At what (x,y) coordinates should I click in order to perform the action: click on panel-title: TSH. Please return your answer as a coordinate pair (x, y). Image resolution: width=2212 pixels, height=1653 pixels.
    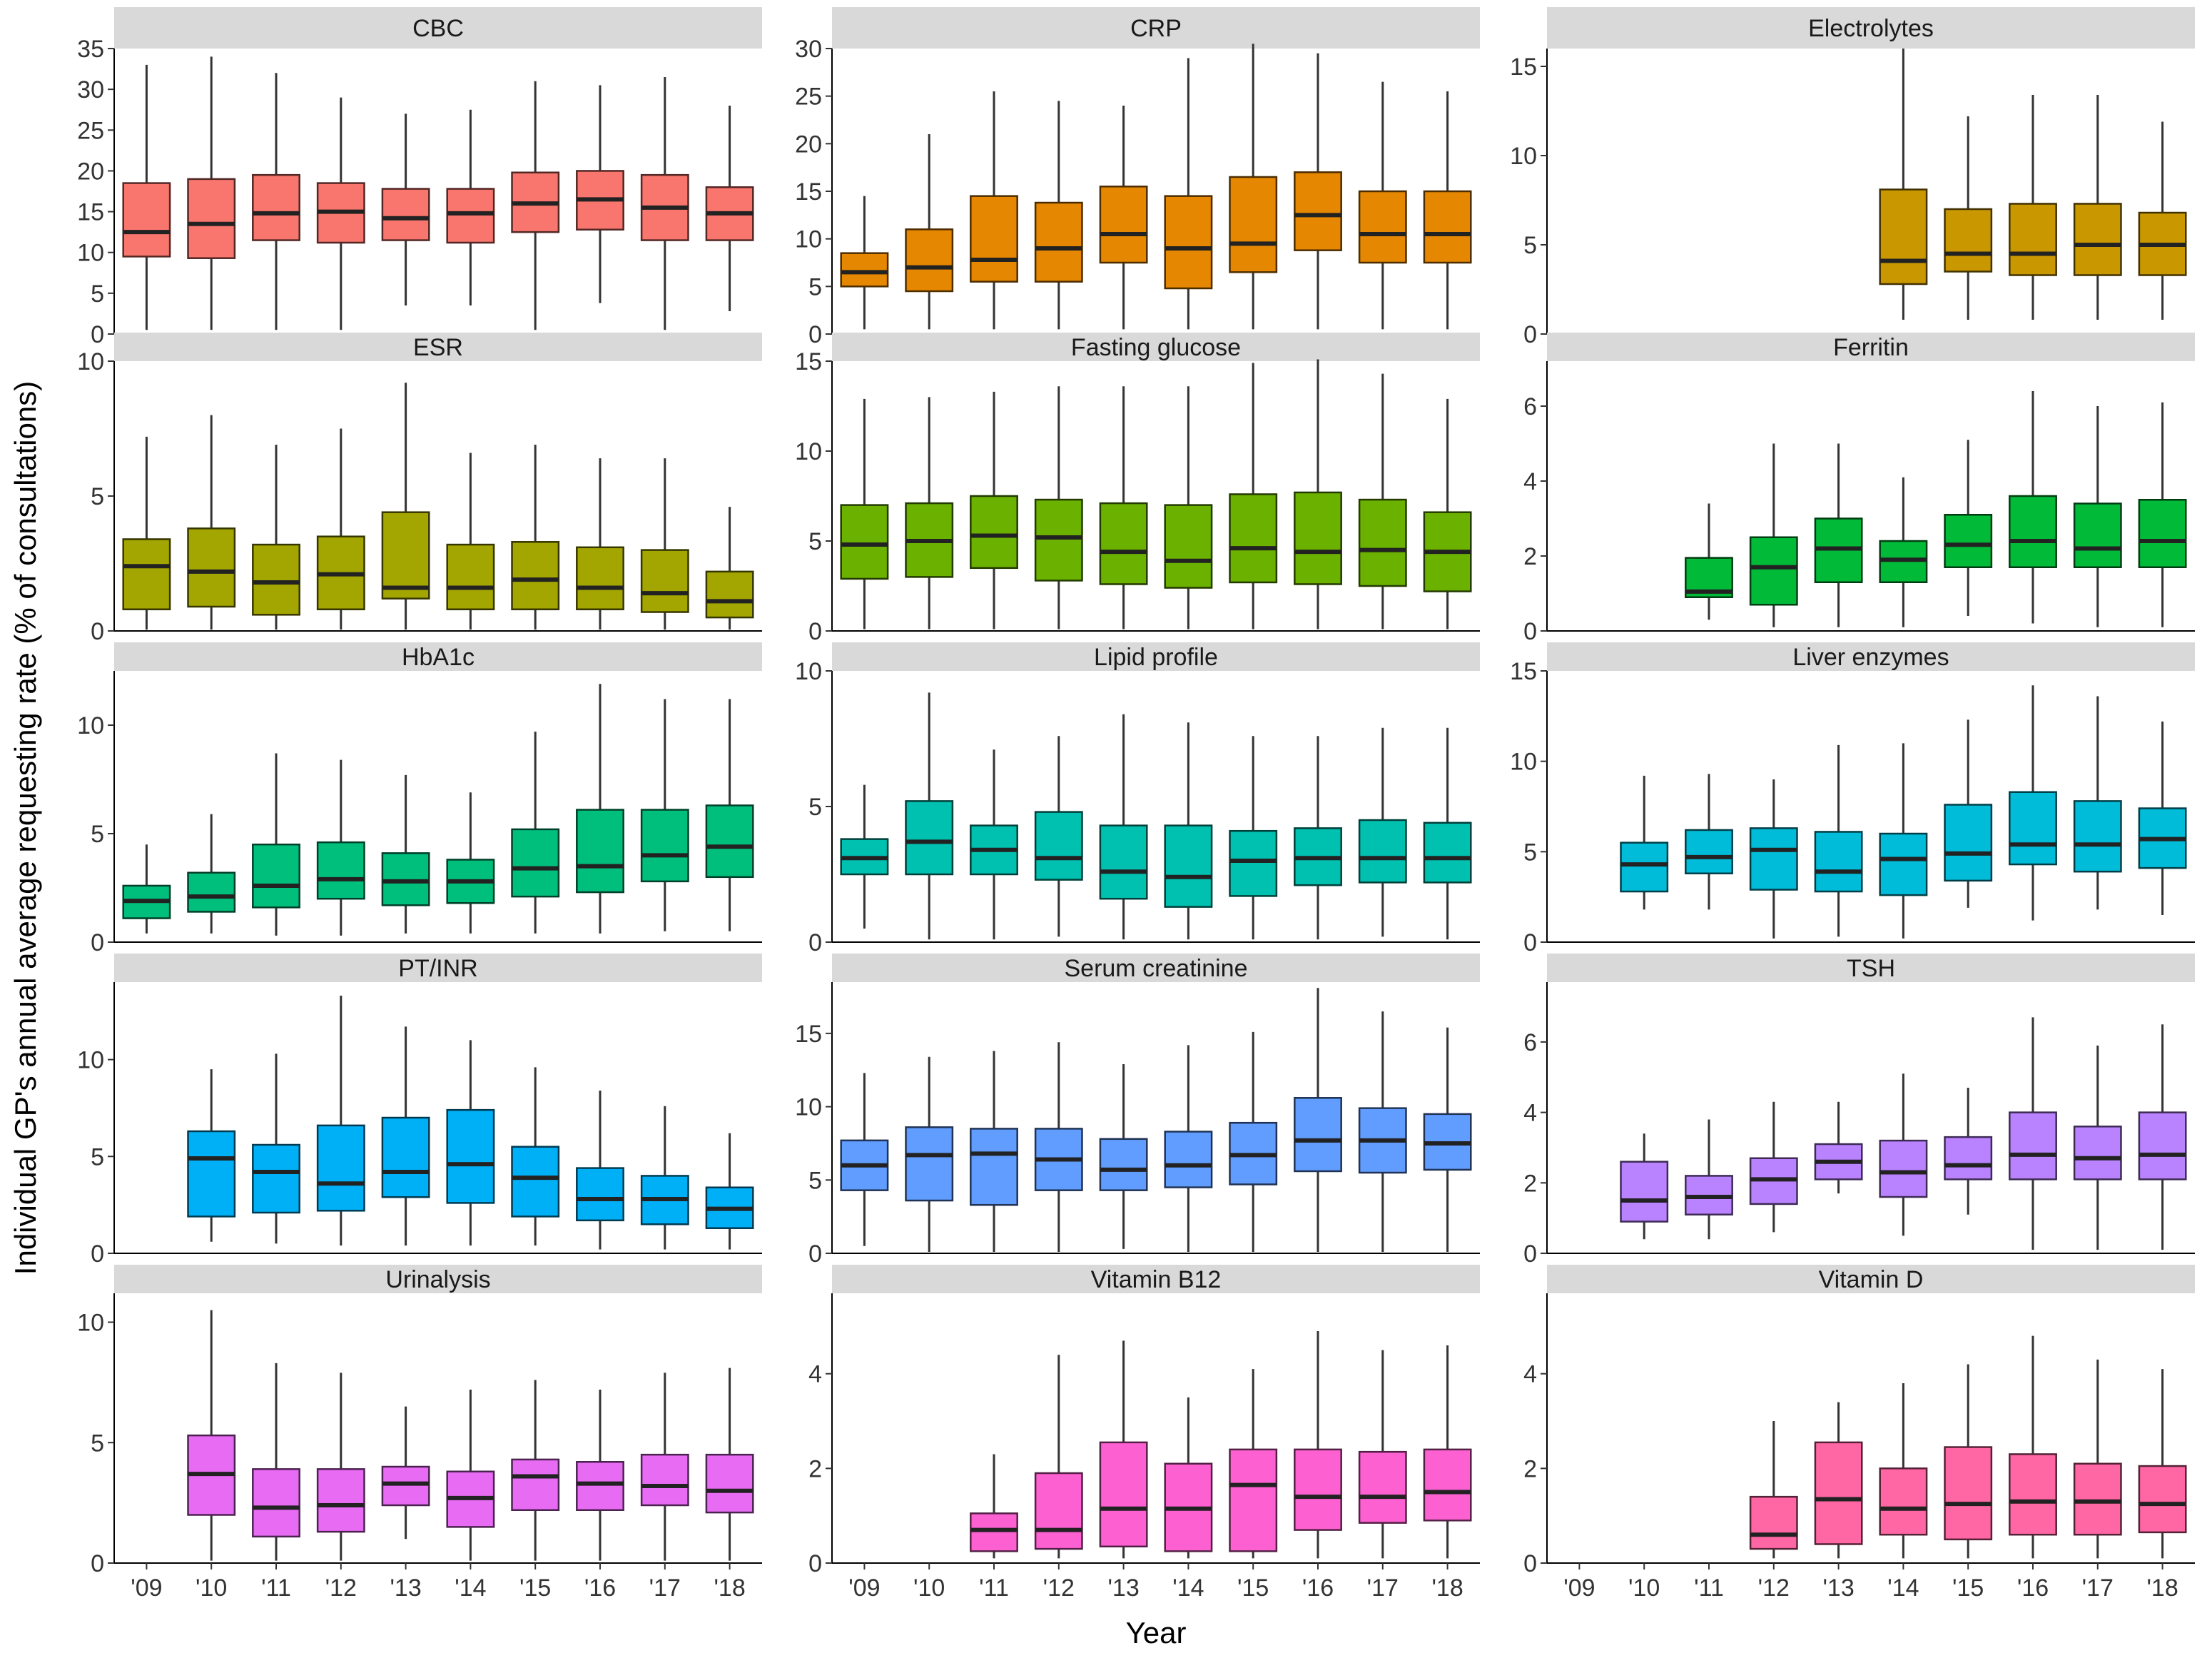
    Looking at the image, I should click on (1871, 968).